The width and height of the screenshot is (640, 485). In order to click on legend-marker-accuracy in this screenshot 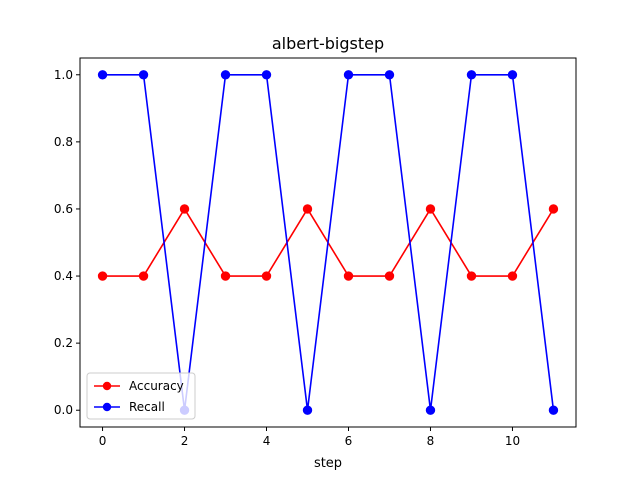, I will do `click(107, 386)`.